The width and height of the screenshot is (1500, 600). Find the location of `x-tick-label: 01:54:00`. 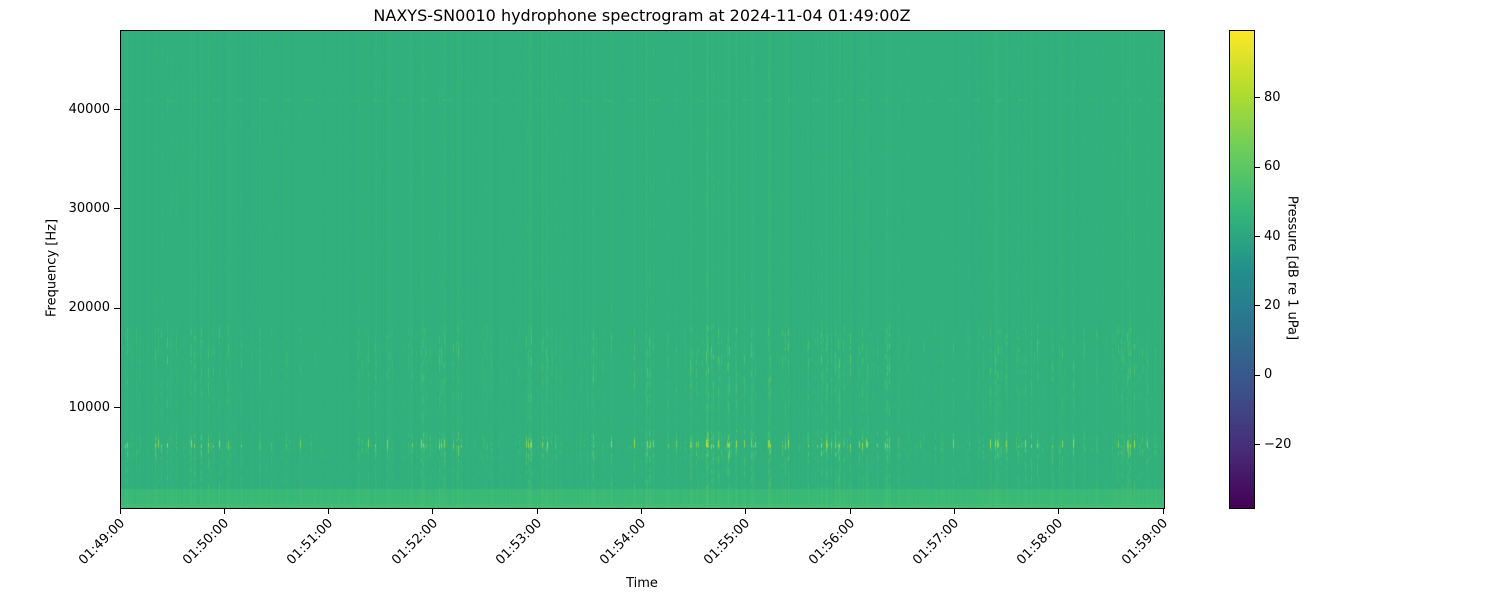

x-tick-label: 01:54:00 is located at coordinates (623, 542).